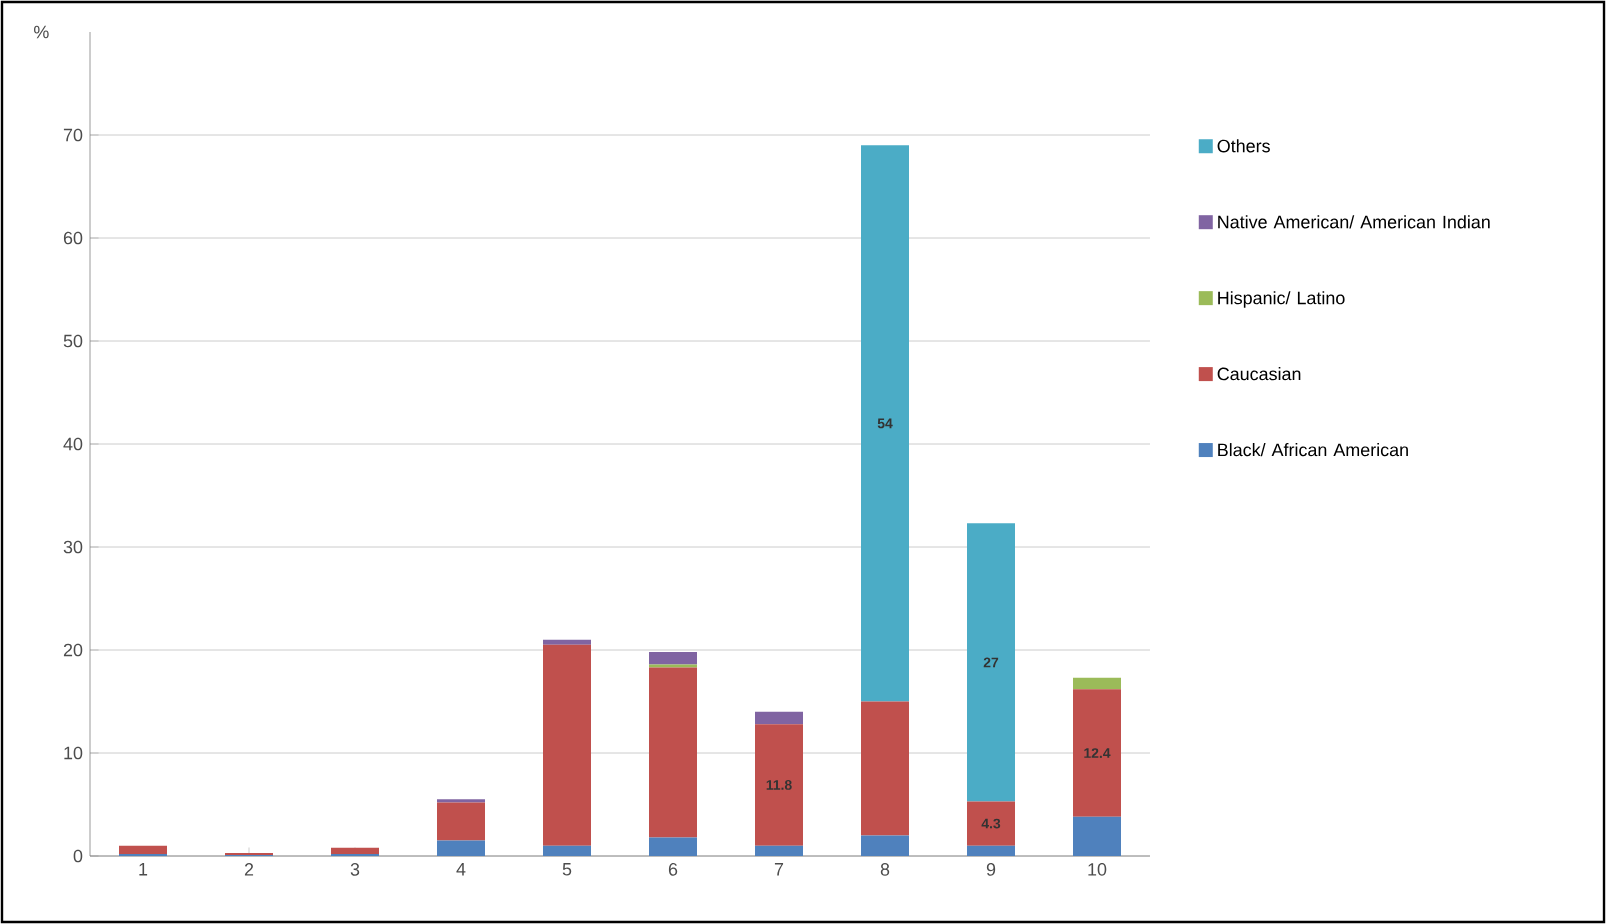 This screenshot has width=1606, height=924. Describe the element at coordinates (1259, 374) in the screenshot. I see `legend-label: Caucasian` at that location.